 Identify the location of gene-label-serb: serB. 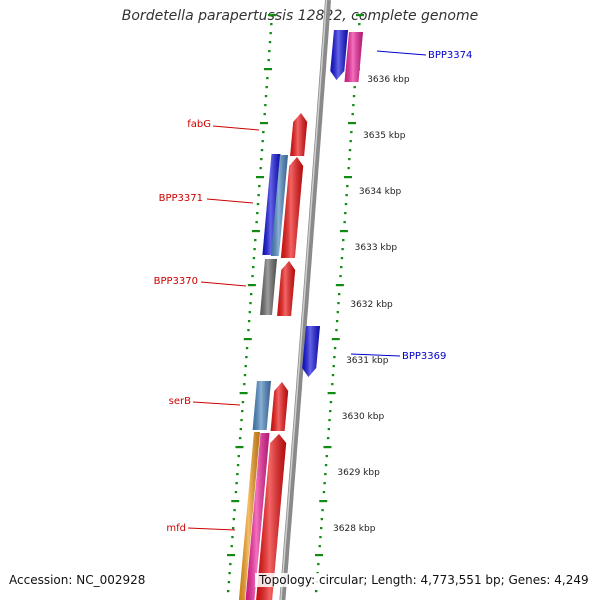
(180, 401).